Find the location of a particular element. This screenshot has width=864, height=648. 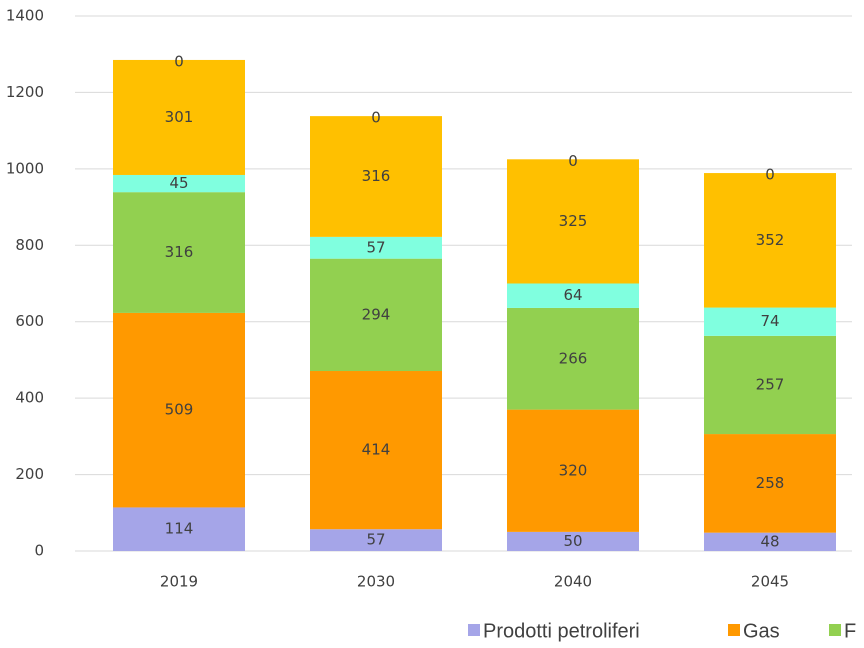

data-label: 114 is located at coordinates (179, 529).